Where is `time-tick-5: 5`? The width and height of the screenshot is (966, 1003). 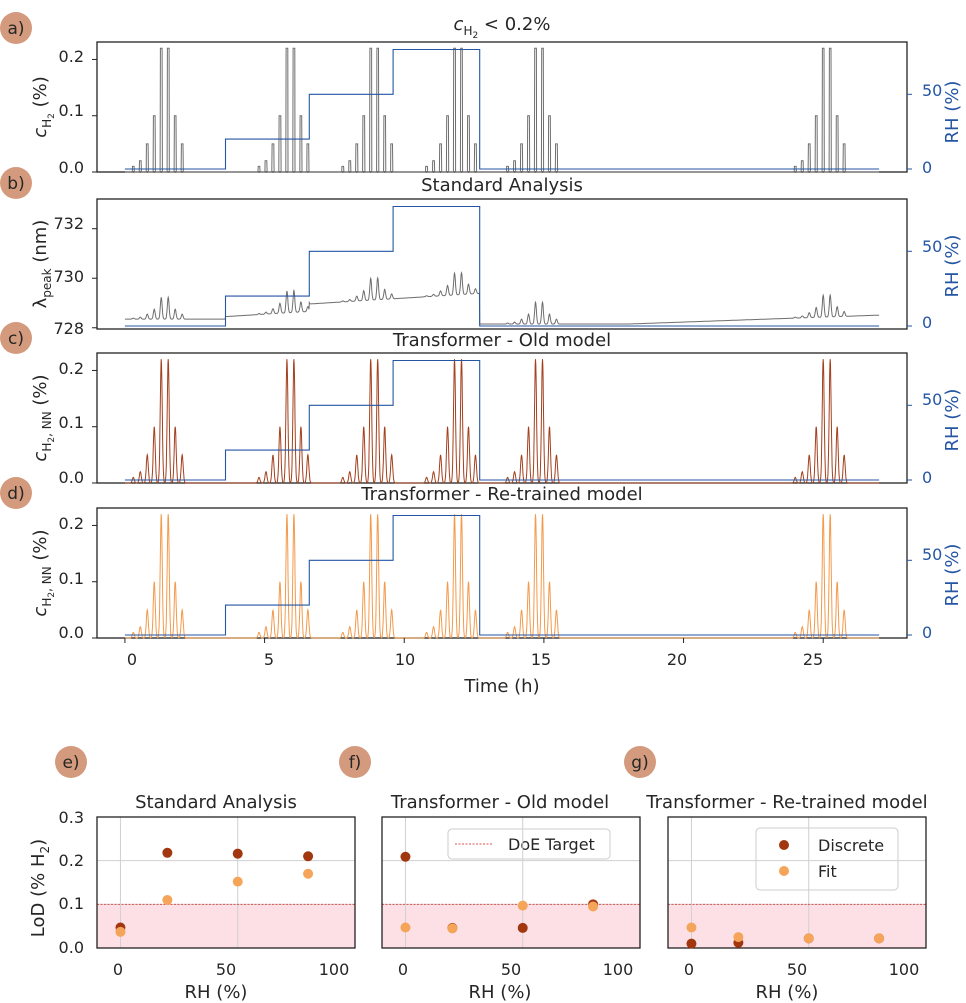 time-tick-5: 5 is located at coordinates (269, 659).